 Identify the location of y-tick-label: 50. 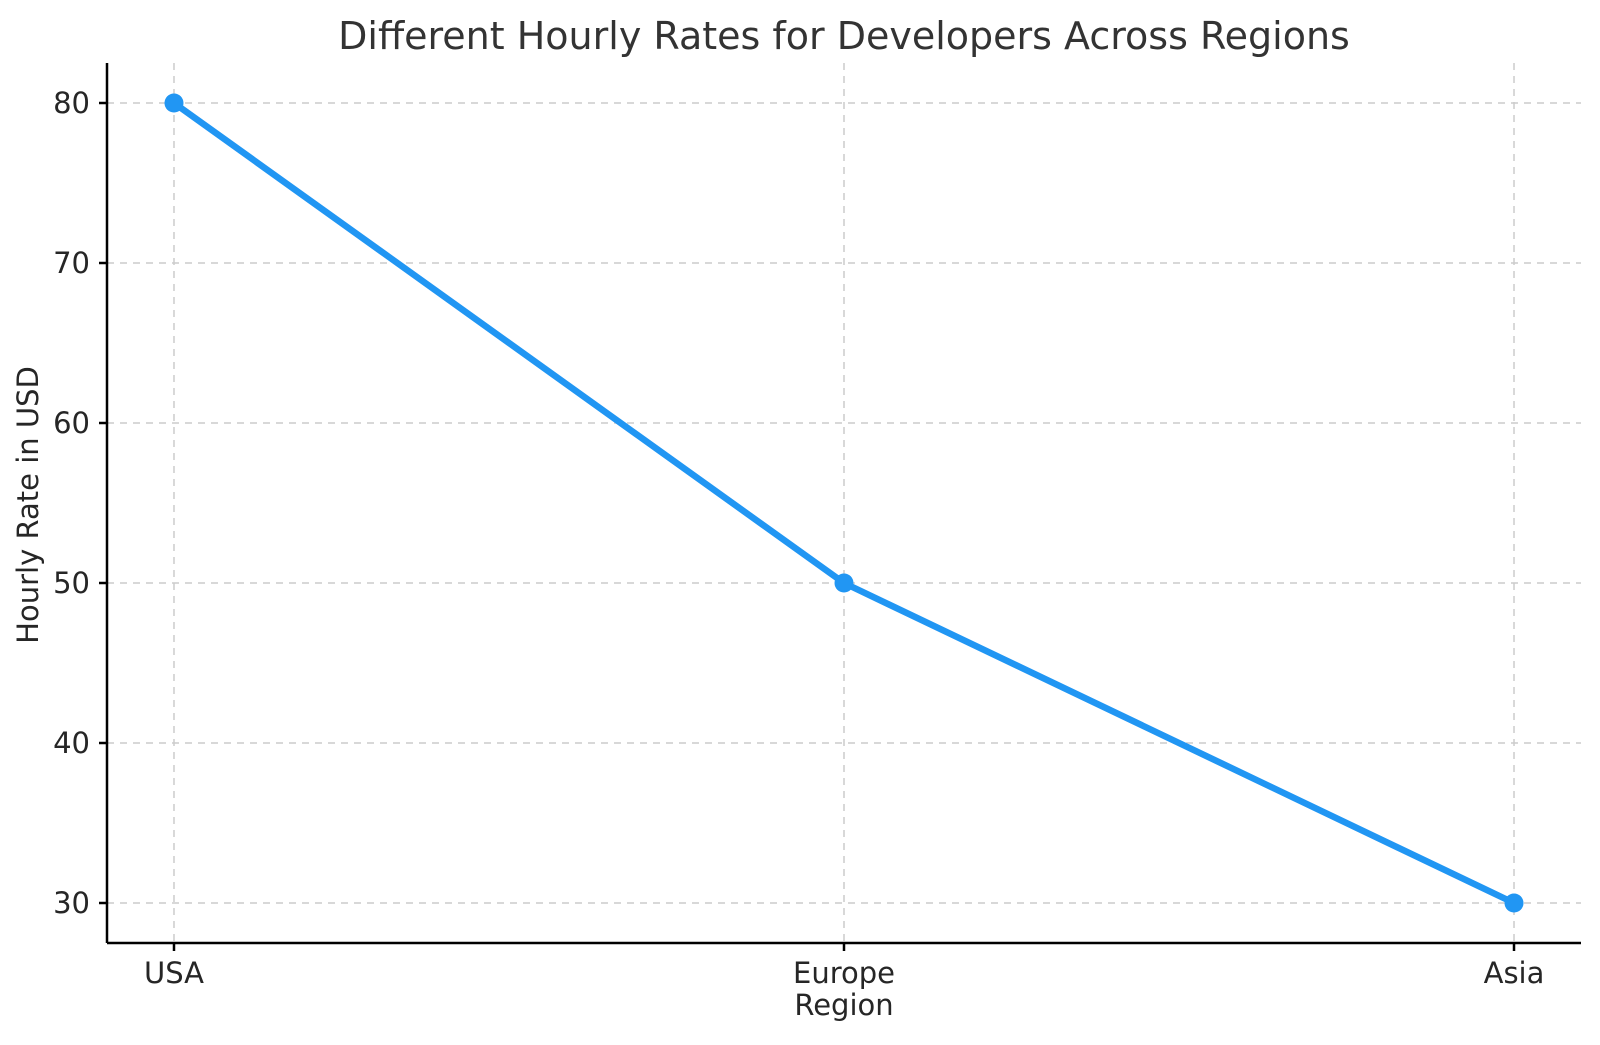
(71, 583).